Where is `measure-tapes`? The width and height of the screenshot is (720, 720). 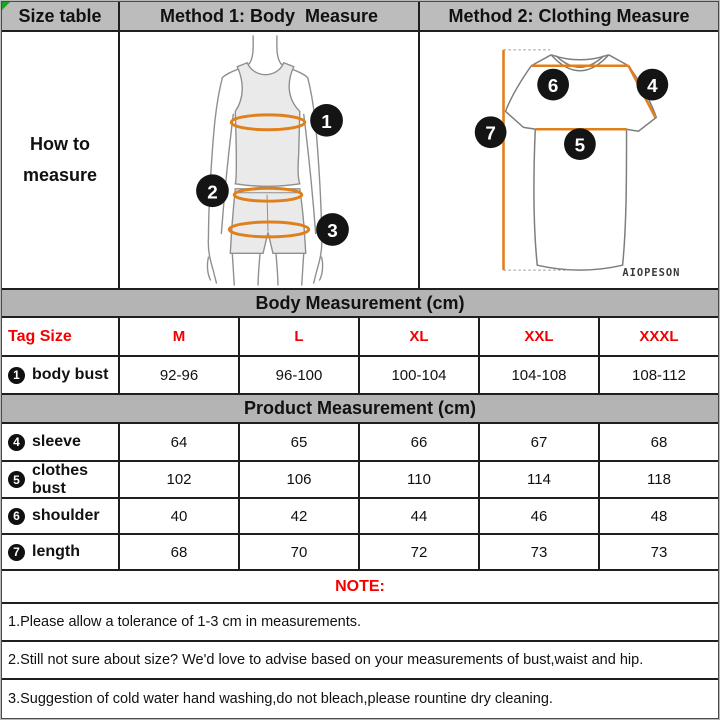
measure-tapes is located at coordinates (269, 176).